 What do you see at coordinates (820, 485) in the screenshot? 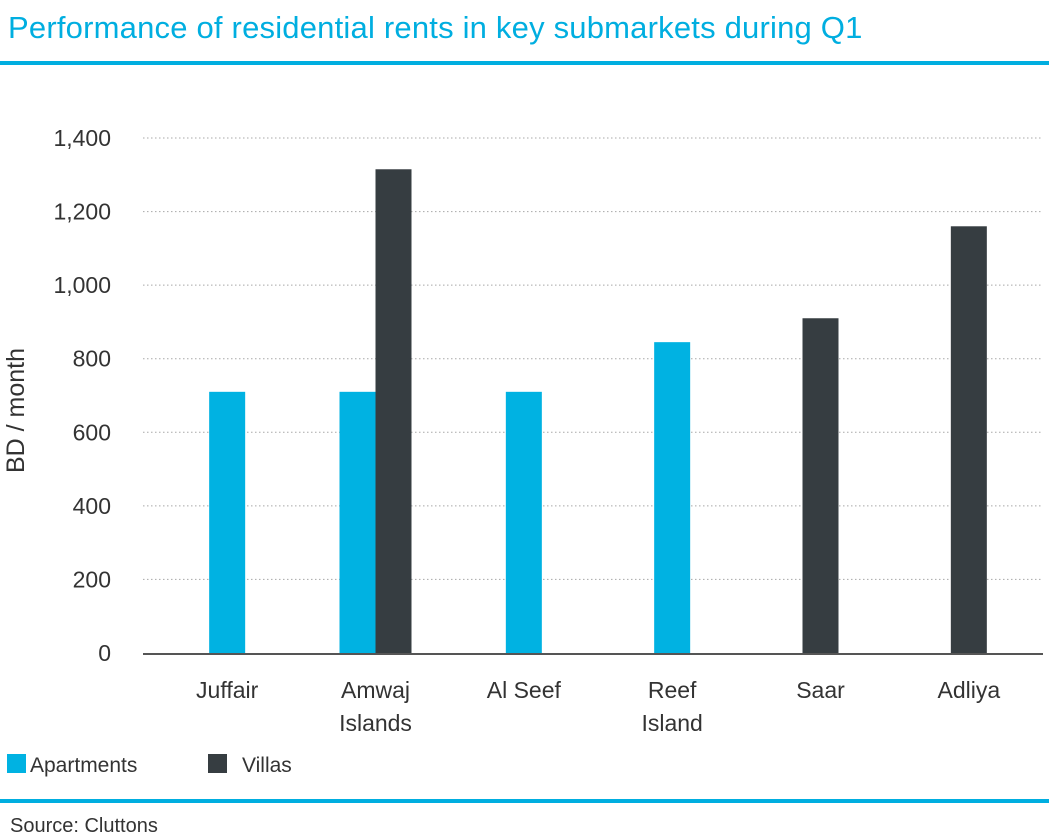
I see `bar-villas-saar` at bounding box center [820, 485].